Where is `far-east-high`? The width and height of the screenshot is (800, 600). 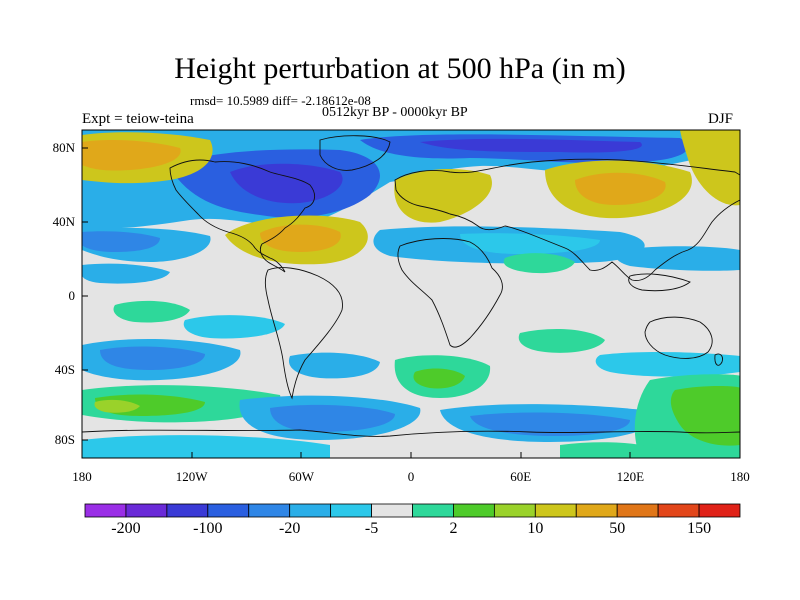 far-east-high is located at coordinates (710, 168).